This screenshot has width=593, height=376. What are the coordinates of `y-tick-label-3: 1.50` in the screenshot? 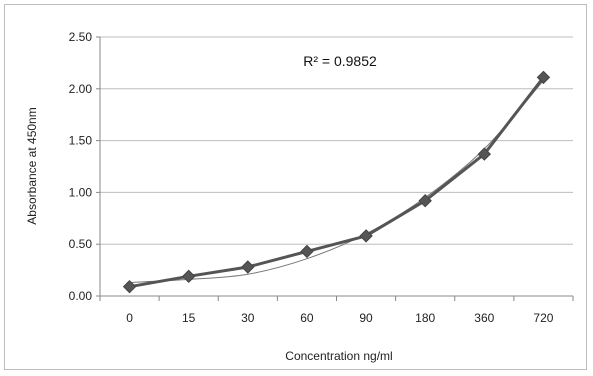 It's located at (81, 141).